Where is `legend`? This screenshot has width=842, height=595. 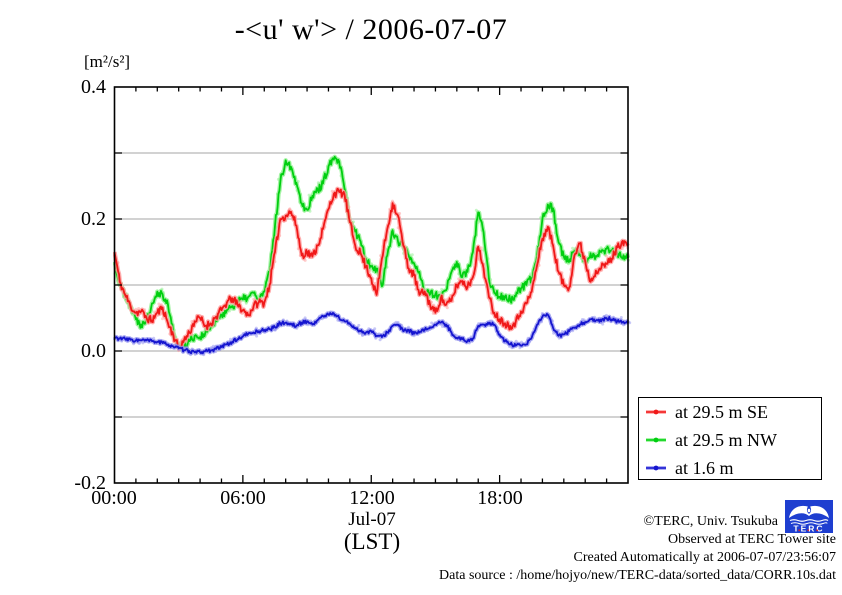 legend is located at coordinates (730, 438).